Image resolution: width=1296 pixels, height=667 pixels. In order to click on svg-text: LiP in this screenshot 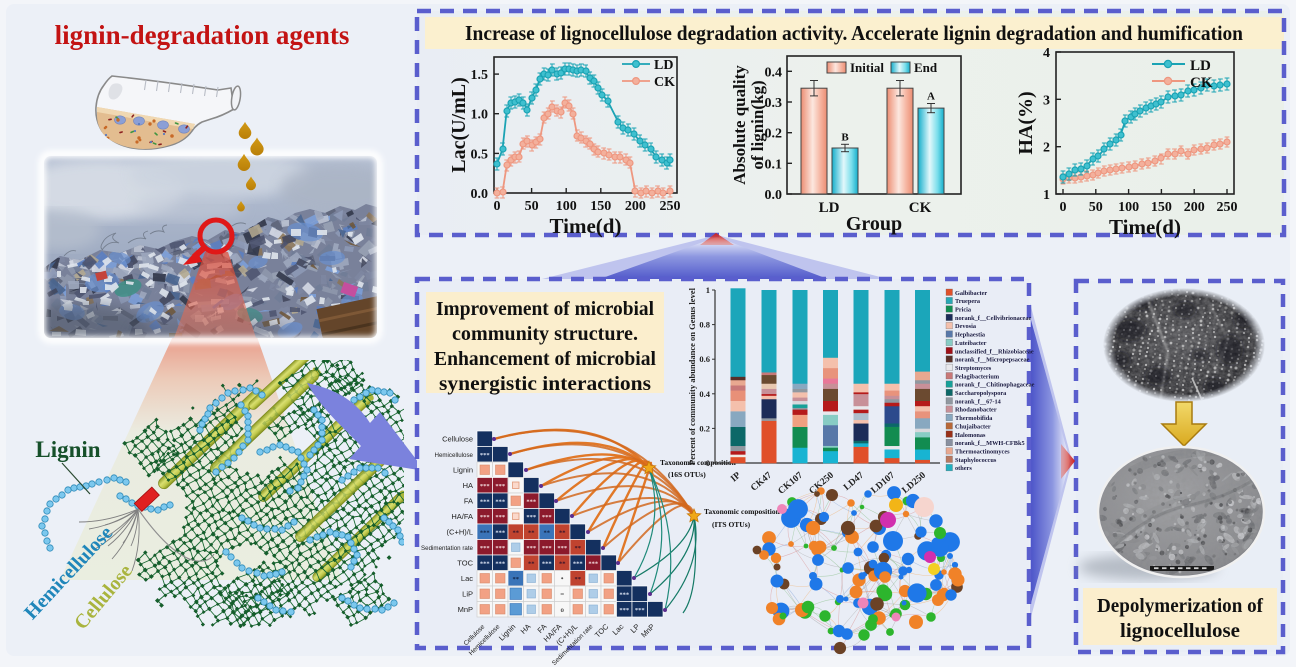, I will do `click(467, 593)`.